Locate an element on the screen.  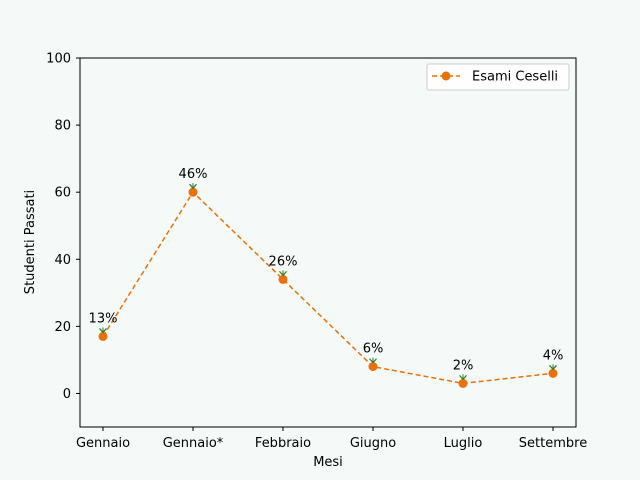
x-tick-label: Gennaio* is located at coordinates (193, 443).